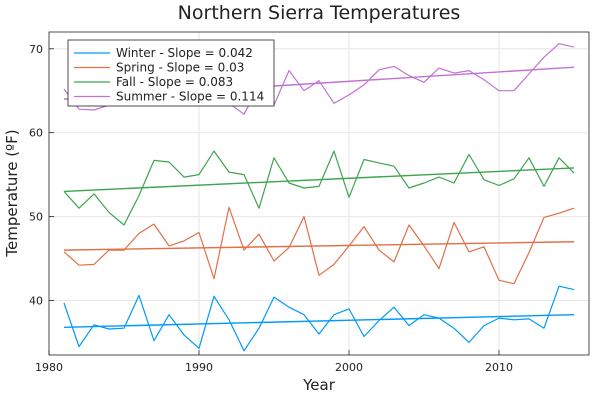 The image size is (600, 400). Describe the element at coordinates (36, 300) in the screenshot. I see `y-tick-label: 40` at that location.